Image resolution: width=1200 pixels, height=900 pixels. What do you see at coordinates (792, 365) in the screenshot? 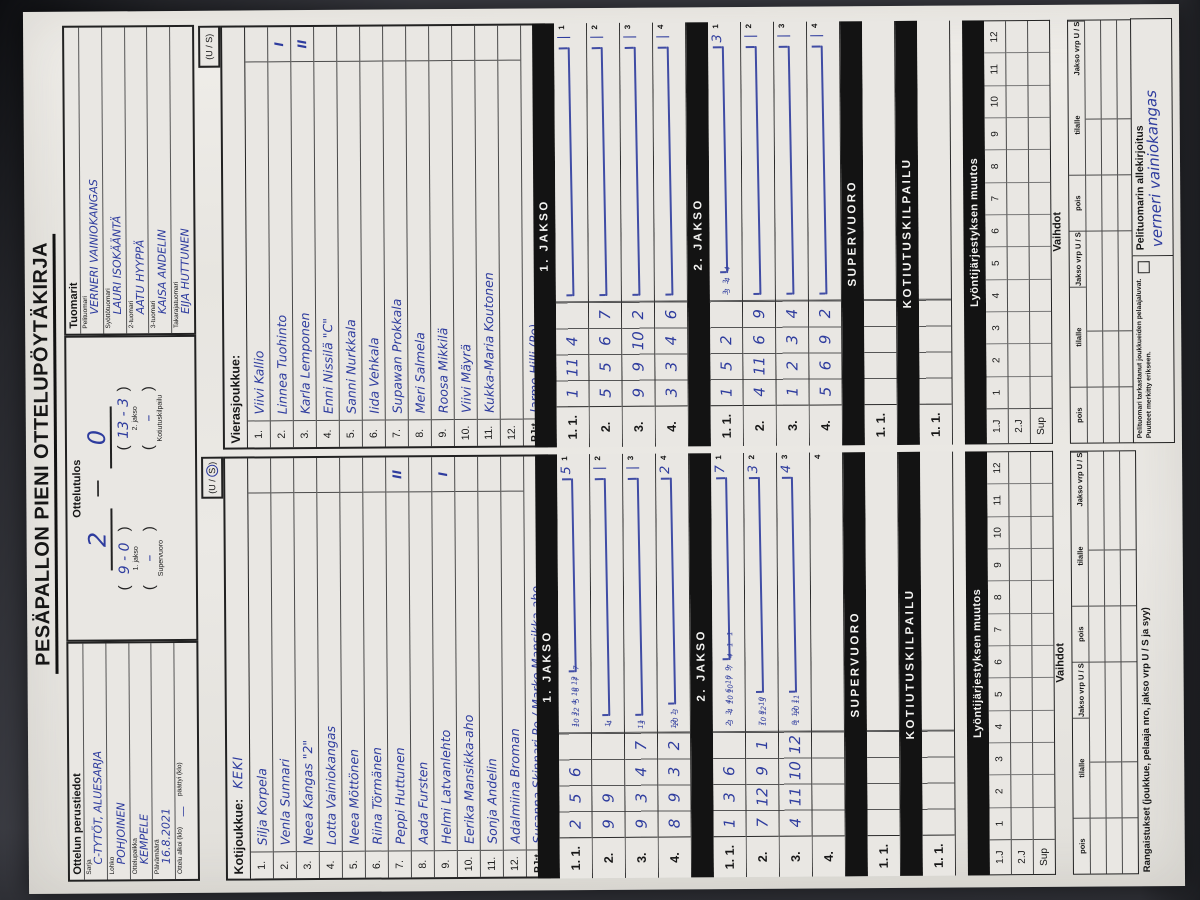
I see `lead-score-cell: 2` at bounding box center [792, 365].